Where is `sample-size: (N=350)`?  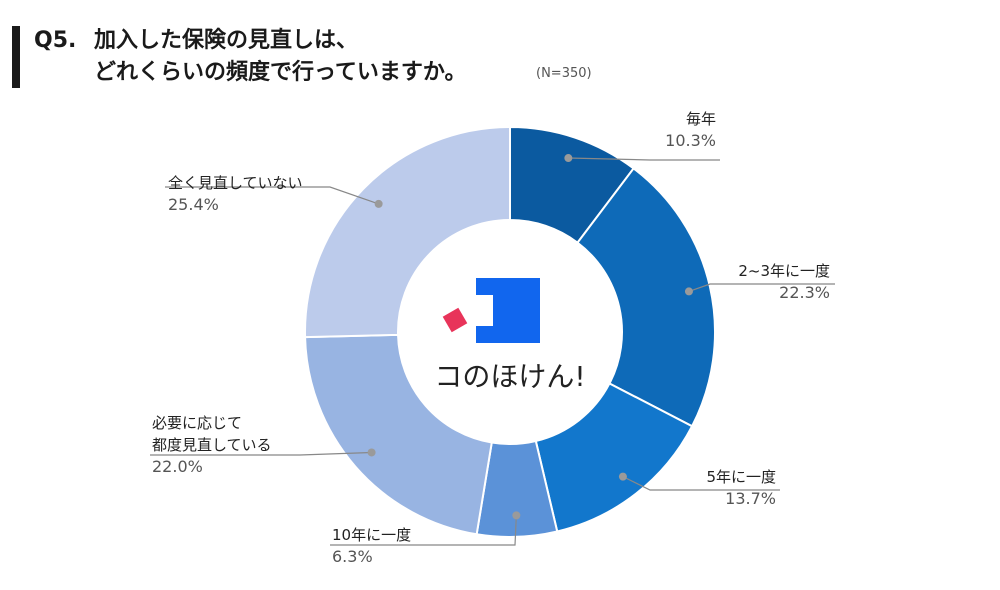
sample-size: (N=350) is located at coordinates (564, 73).